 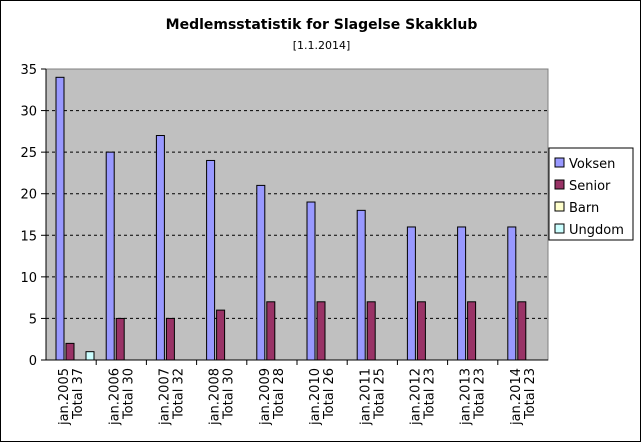 I want to click on x-tick-label: jan.2008, so click(x=215, y=397).